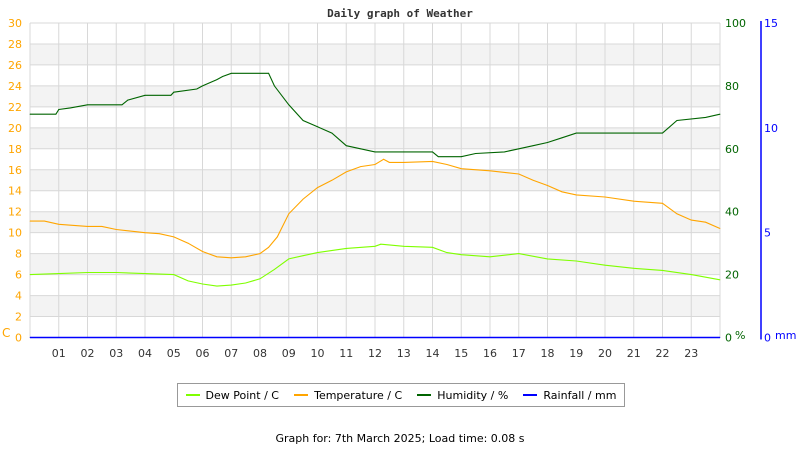 This screenshot has width=800, height=450. What do you see at coordinates (519, 353) in the screenshot?
I see `x-tick-label: 17` at bounding box center [519, 353].